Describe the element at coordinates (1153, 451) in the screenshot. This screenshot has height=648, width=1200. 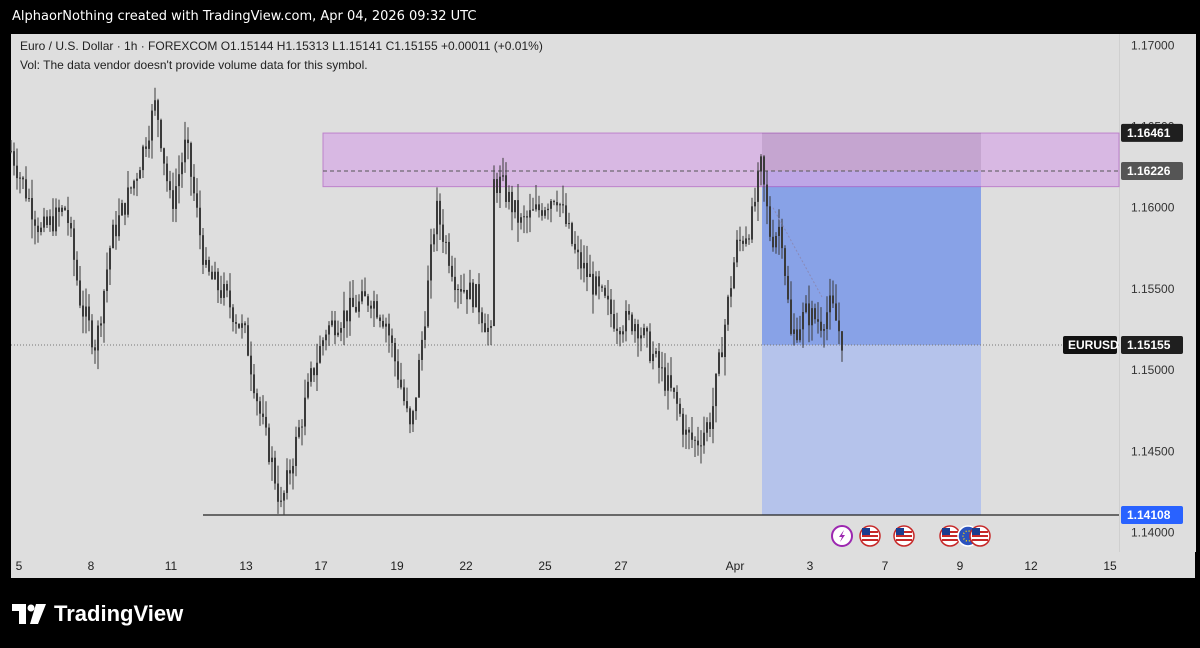
I see `y-tick-label: 1.14500` at that location.